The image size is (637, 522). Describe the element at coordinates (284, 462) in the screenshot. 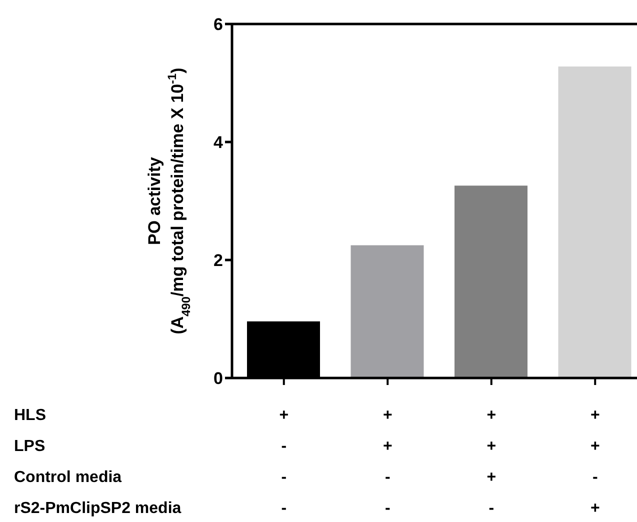

I see `x-tick-label: + - - -` at that location.